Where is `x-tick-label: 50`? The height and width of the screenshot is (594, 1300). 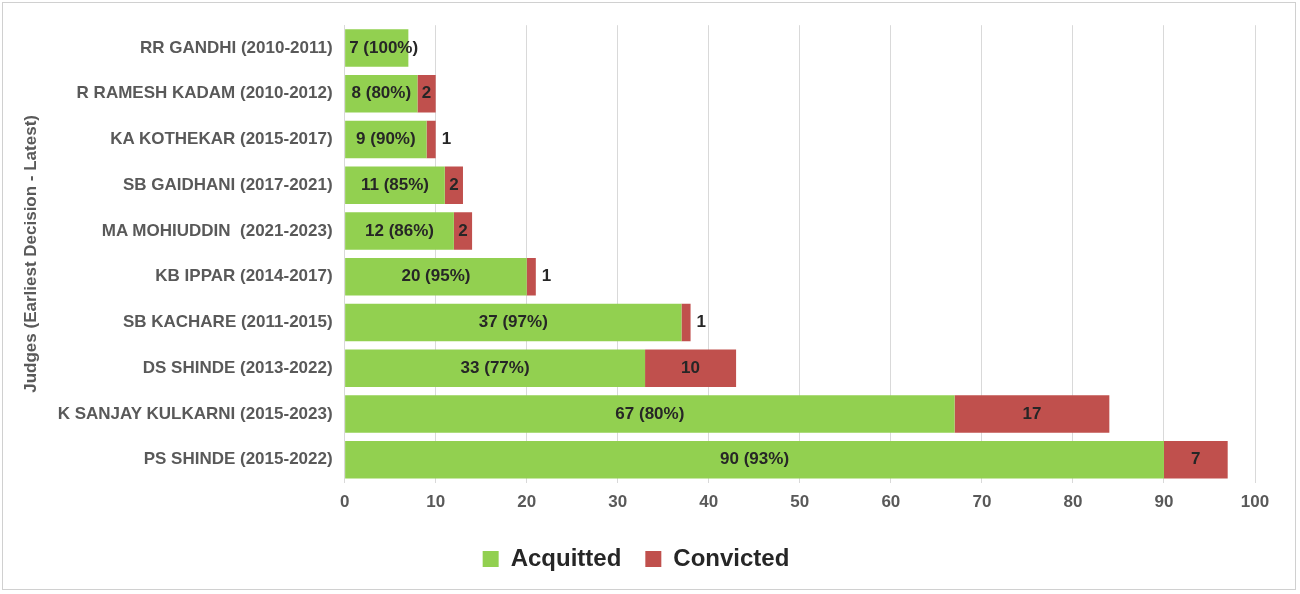 x-tick-label: 50 is located at coordinates (800, 502).